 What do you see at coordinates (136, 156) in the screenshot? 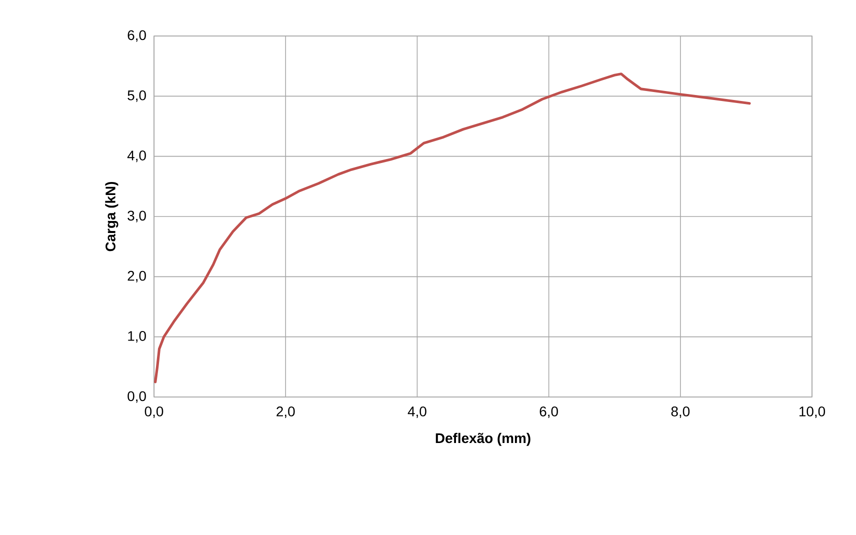
I see `y-tick-label: 4,0` at bounding box center [136, 156].